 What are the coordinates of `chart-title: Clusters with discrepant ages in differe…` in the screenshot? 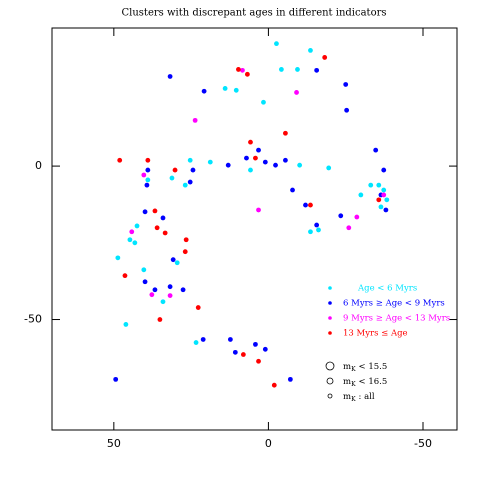 It's located at (254, 13).